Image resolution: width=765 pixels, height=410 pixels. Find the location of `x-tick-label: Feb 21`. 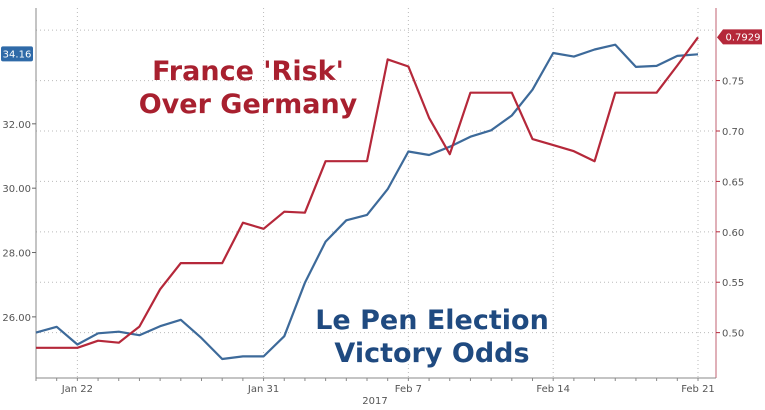

x-tick-label: Feb 21 is located at coordinates (698, 389).